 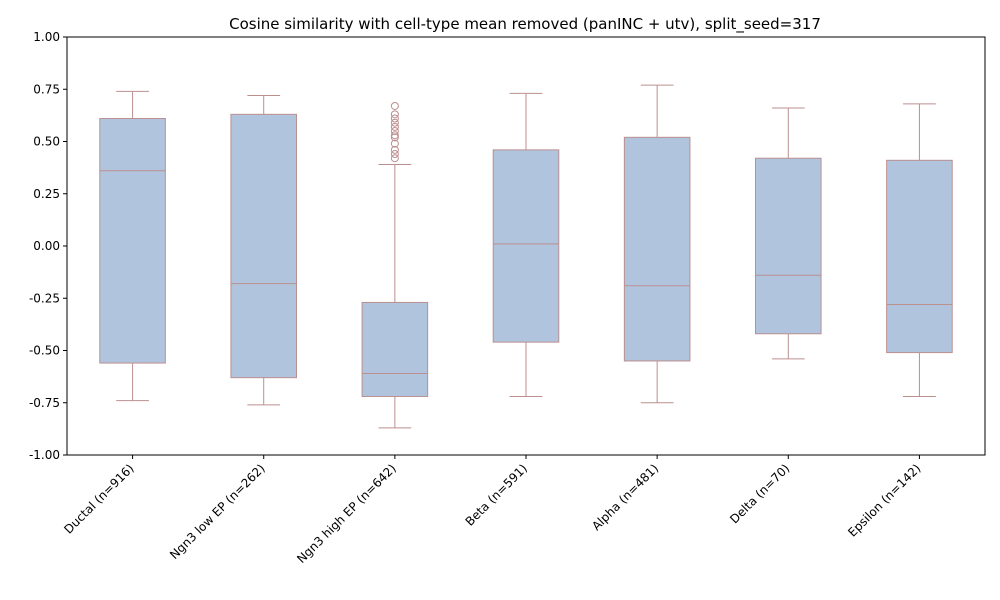 What do you see at coordinates (44, 403) in the screenshot?
I see `y-tick-label: -0.75` at bounding box center [44, 403].